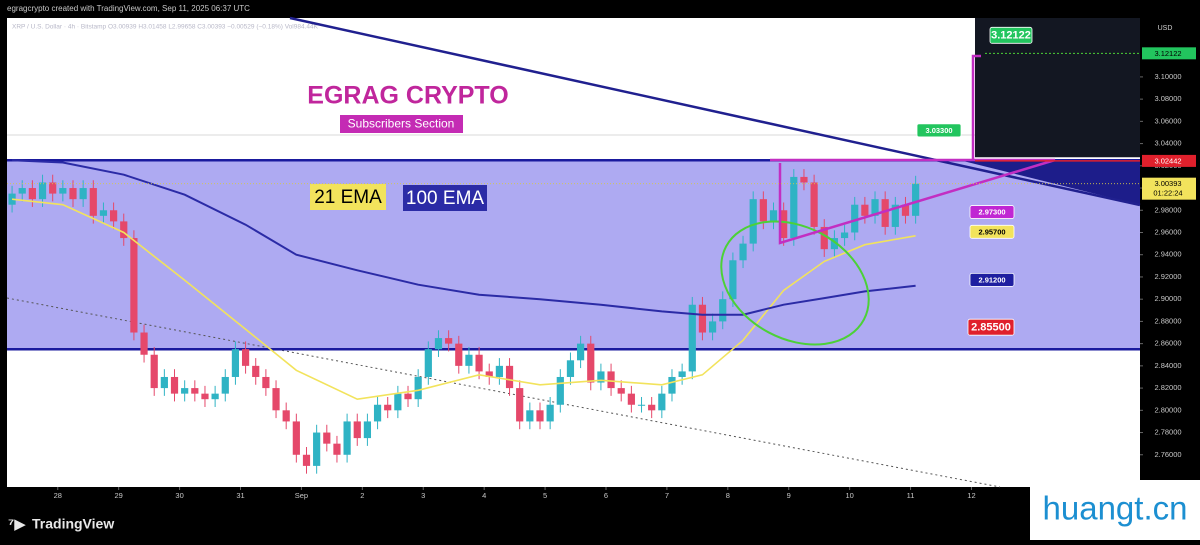 This screenshot has width=1200, height=545. Describe the element at coordinates (1057, 88) in the screenshot. I see `dark-zone` at that location.